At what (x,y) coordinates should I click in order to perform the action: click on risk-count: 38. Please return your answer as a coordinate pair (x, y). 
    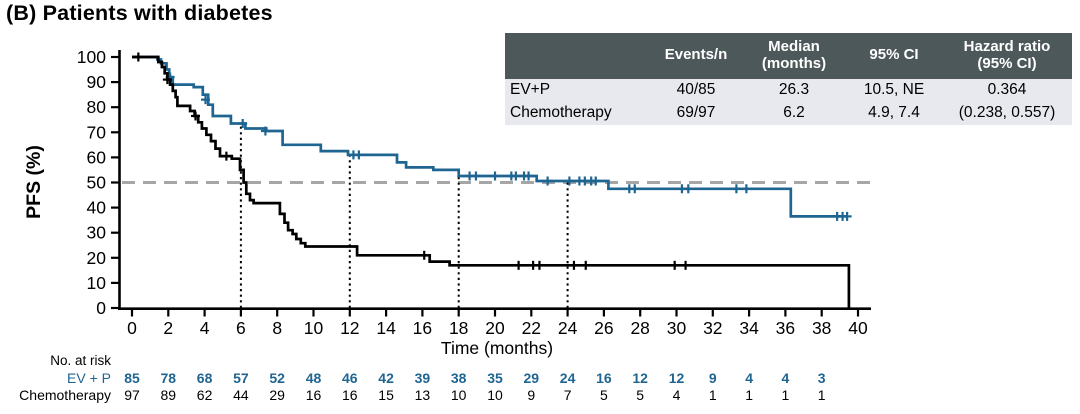
    Looking at the image, I should click on (458, 377).